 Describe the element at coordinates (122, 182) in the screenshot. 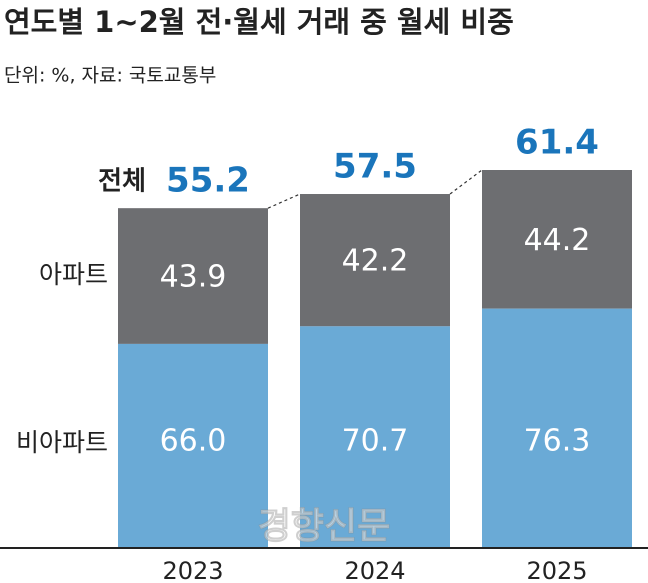

I see `total-name: 전체` at that location.